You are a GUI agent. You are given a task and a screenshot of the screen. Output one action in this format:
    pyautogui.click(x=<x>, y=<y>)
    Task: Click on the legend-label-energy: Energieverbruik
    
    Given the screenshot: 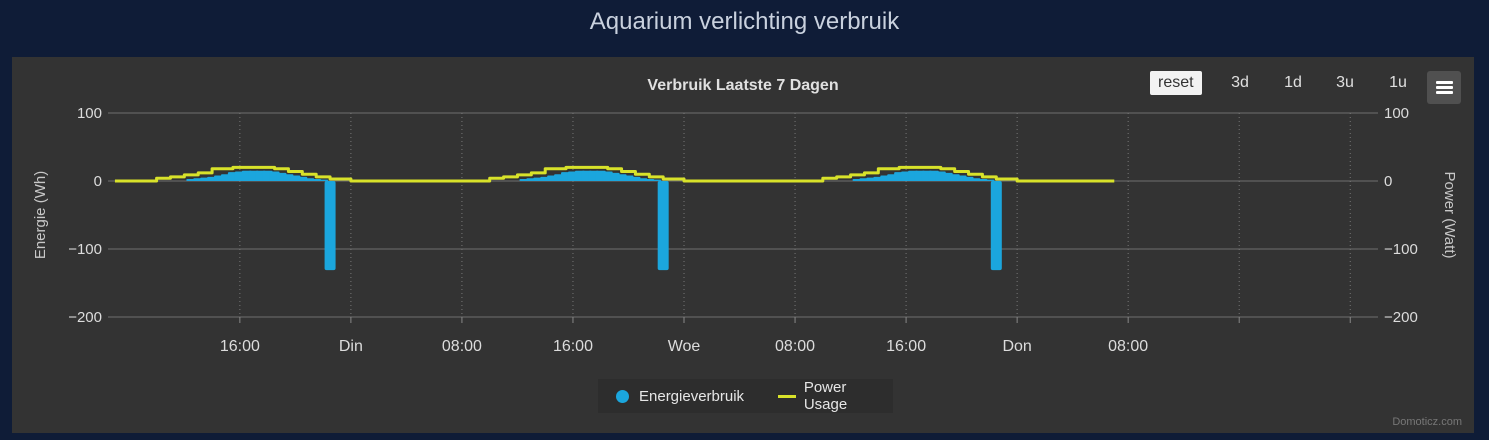 What is the action you would take?
    pyautogui.click(x=692, y=396)
    